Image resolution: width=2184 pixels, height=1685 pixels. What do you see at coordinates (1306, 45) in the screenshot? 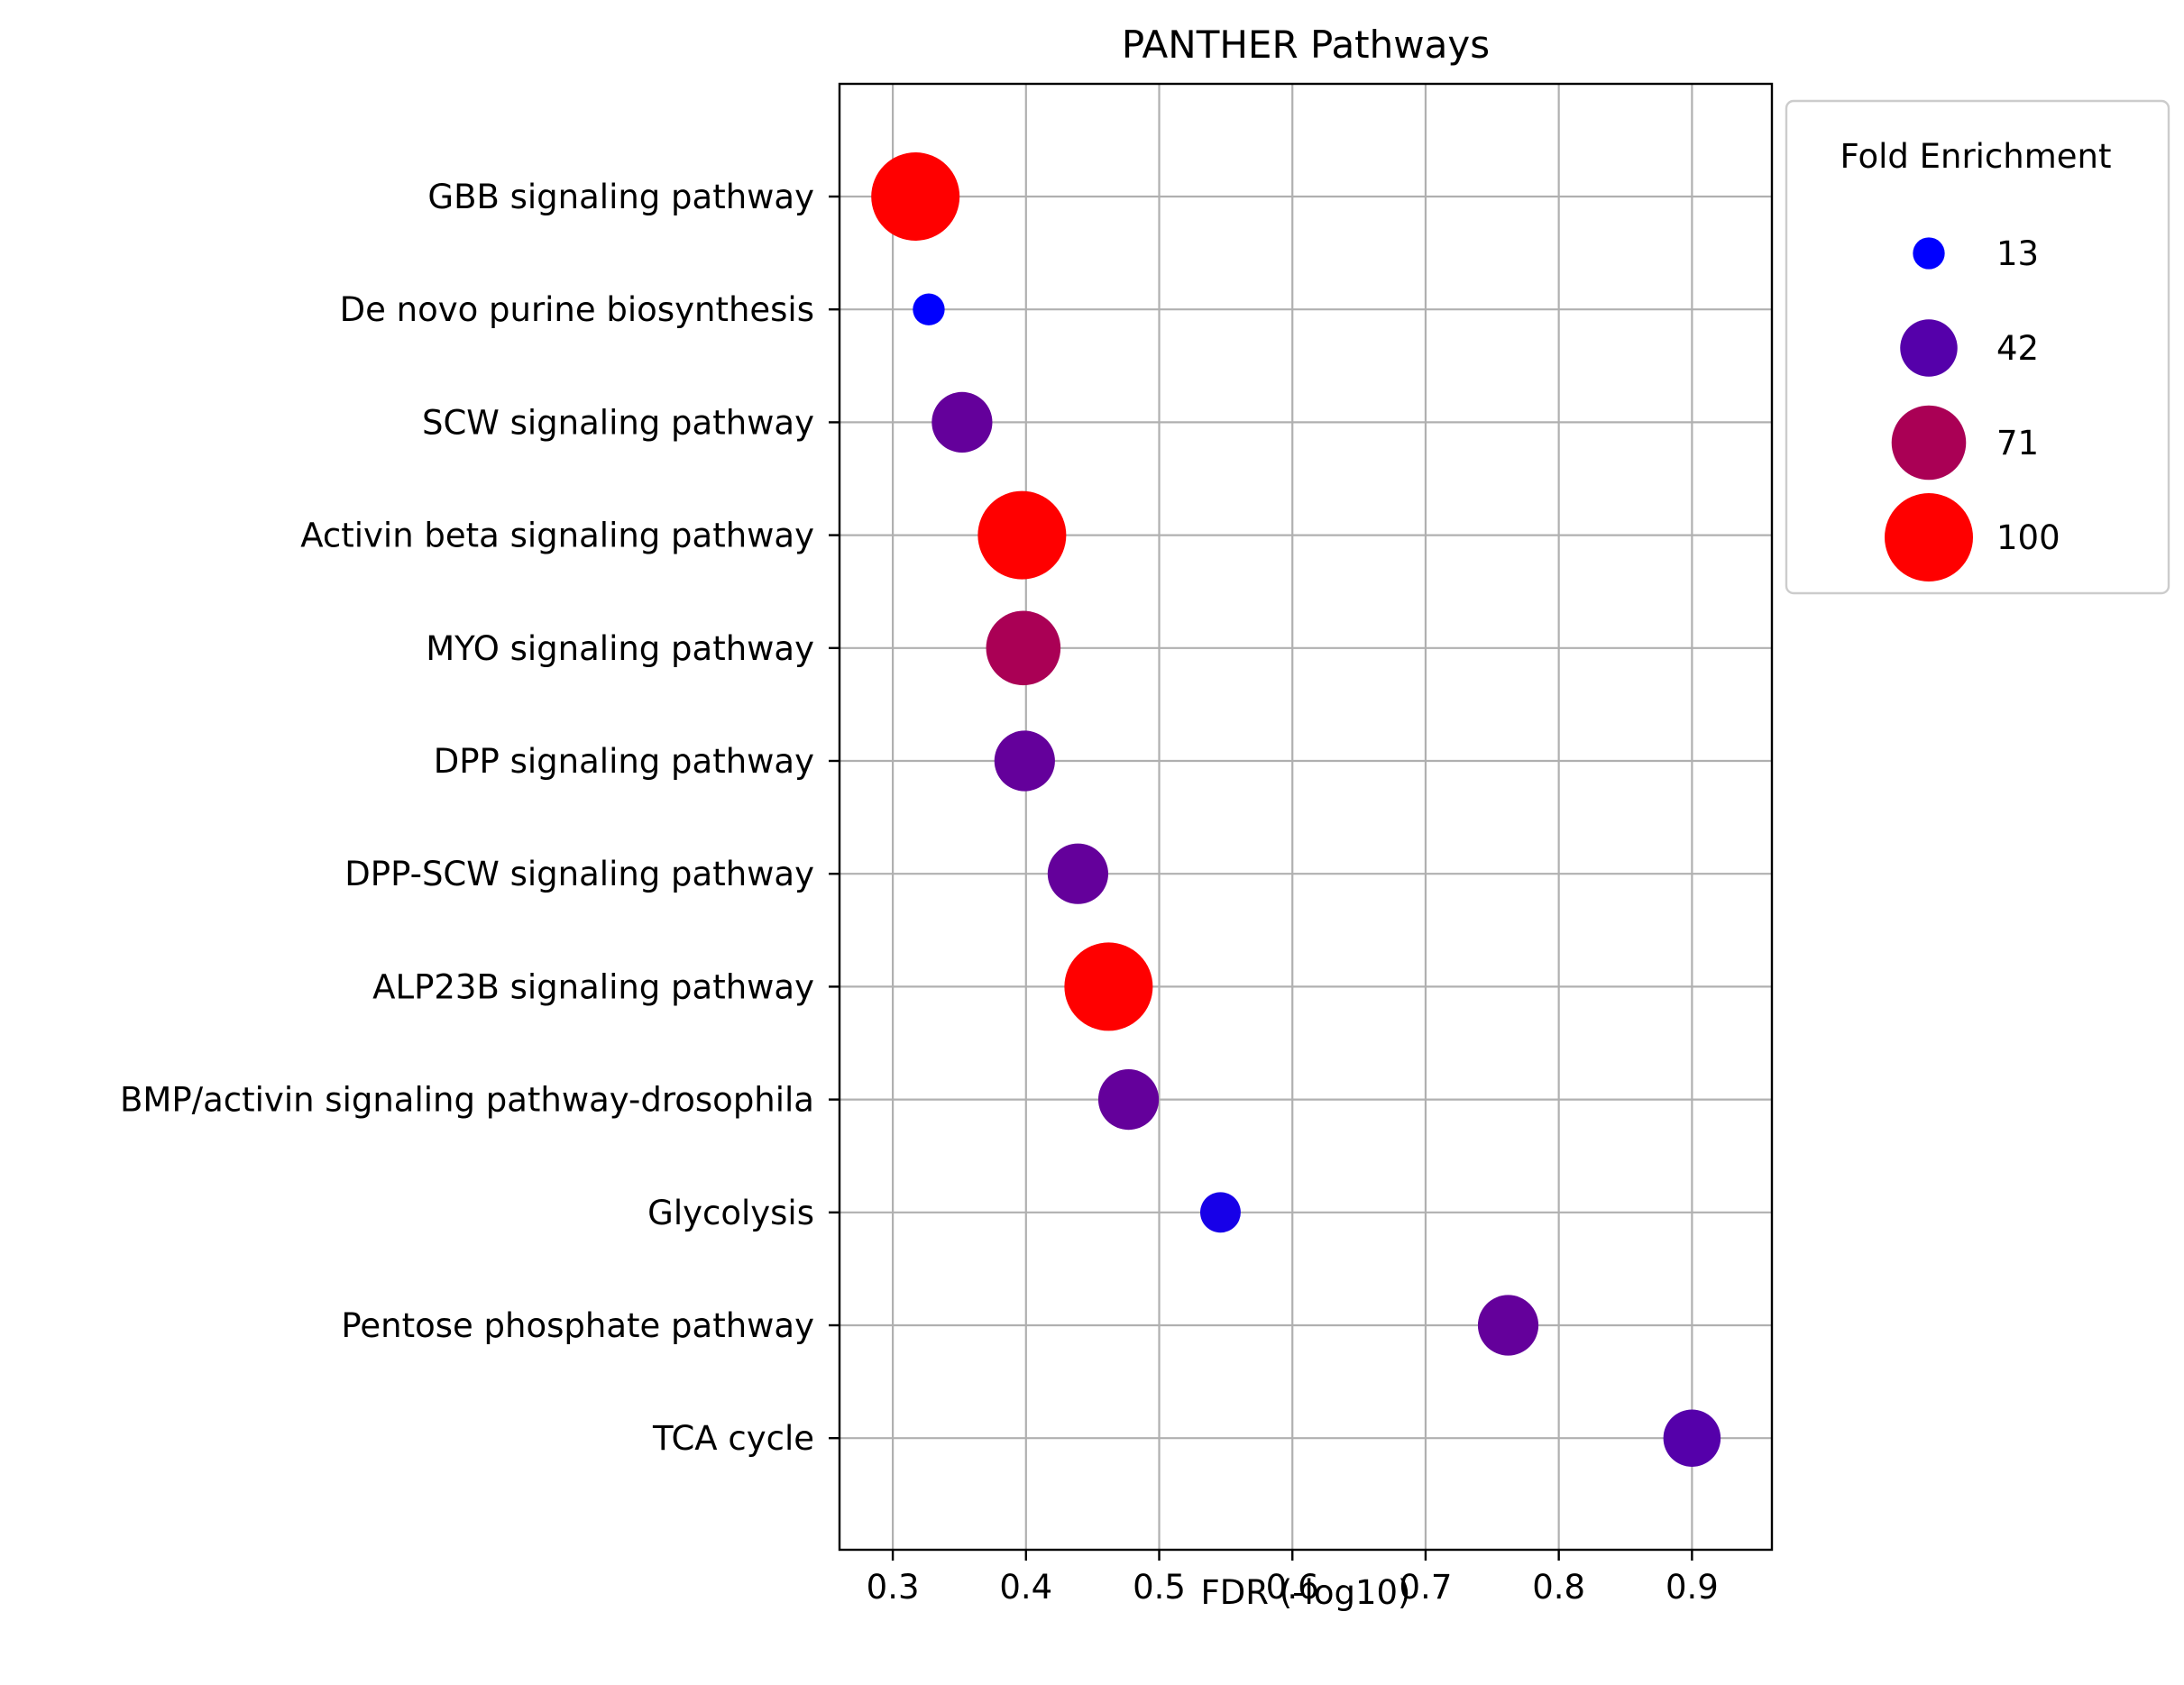
I see `chart-title: PANTHER Pathways` at bounding box center [1306, 45].